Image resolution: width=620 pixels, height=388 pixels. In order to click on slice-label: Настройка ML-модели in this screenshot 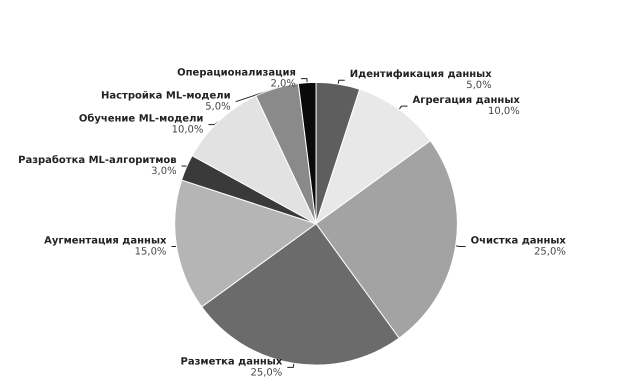, I will do `click(165, 96)`.